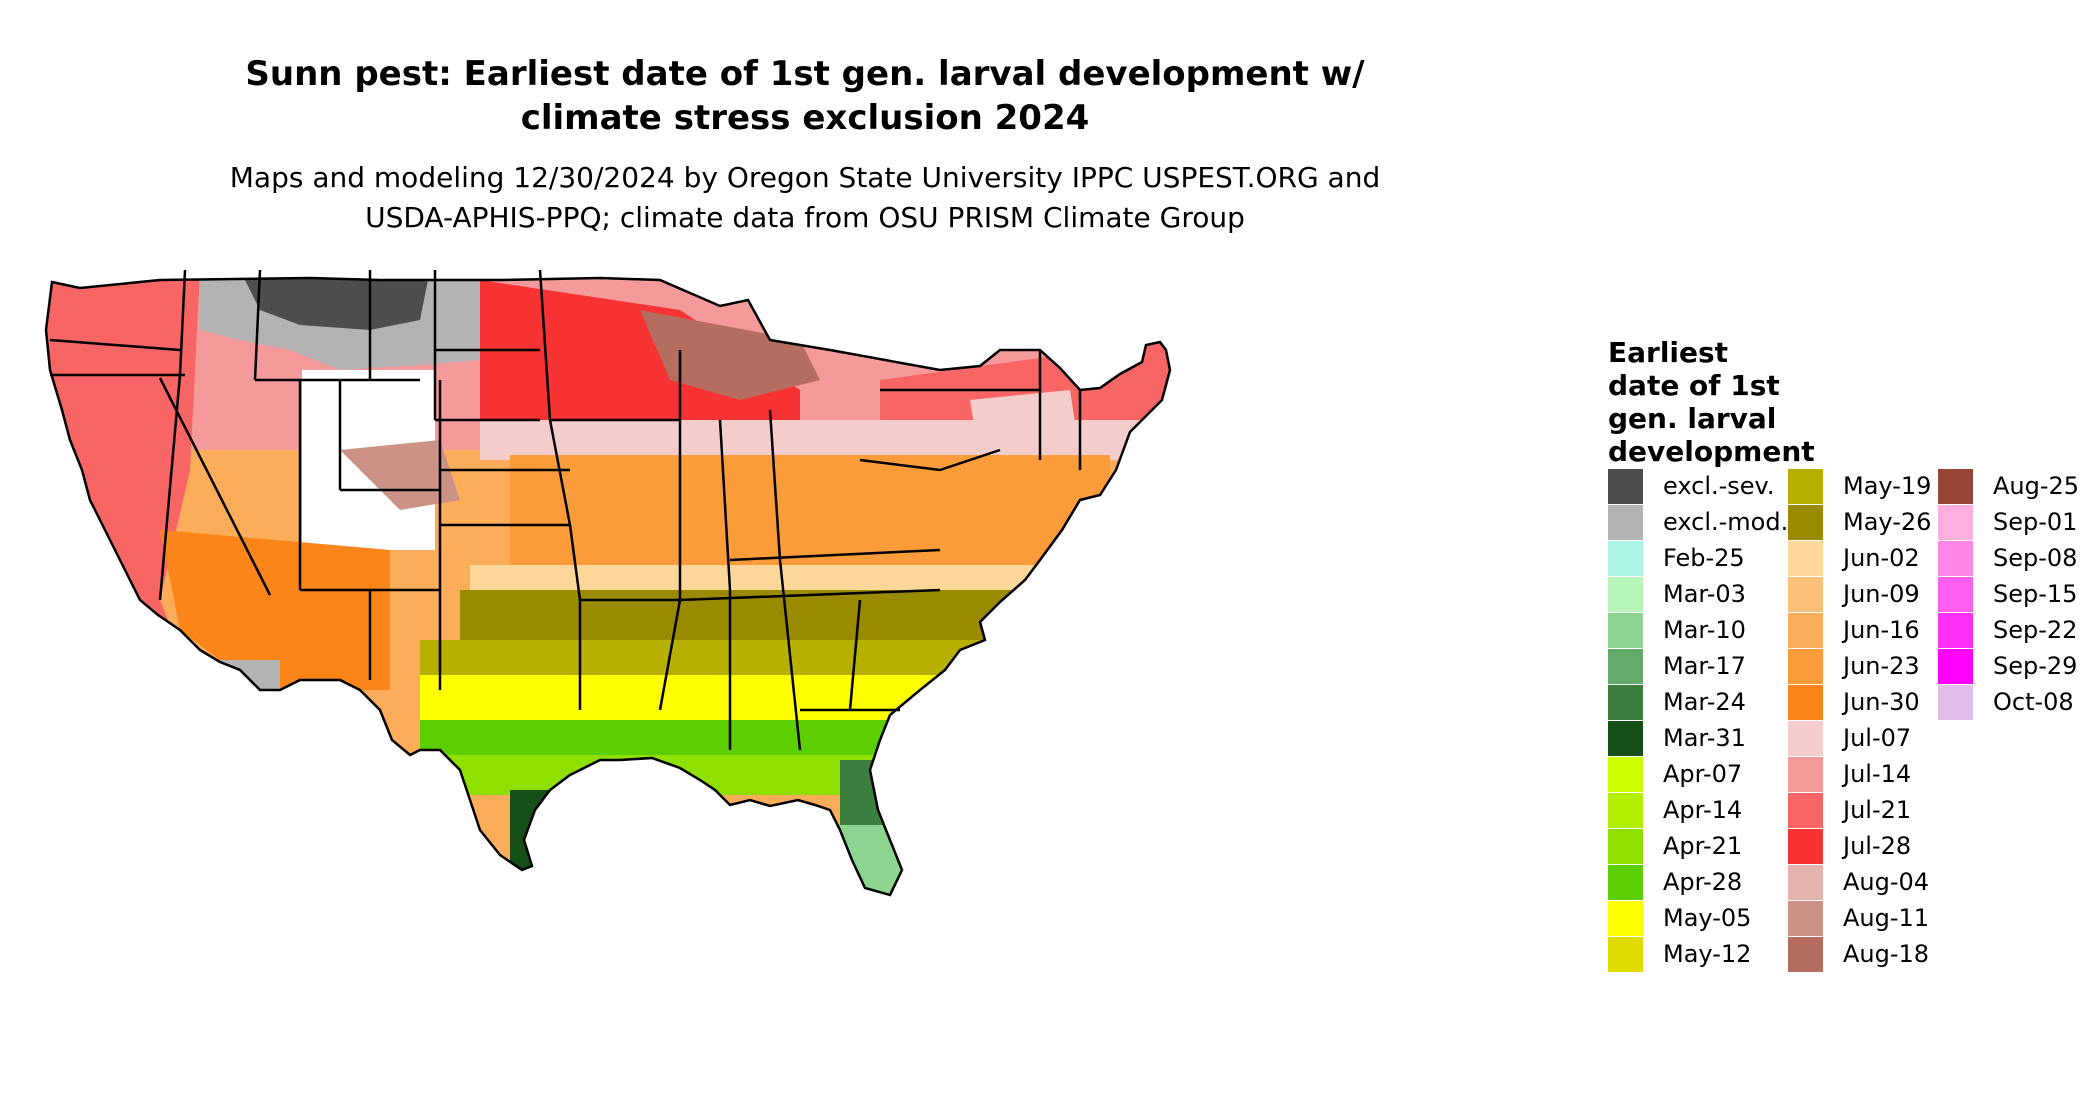 The image size is (2100, 1116). What do you see at coordinates (825, 440) in the screenshot?
I see `jul-07-band` at bounding box center [825, 440].